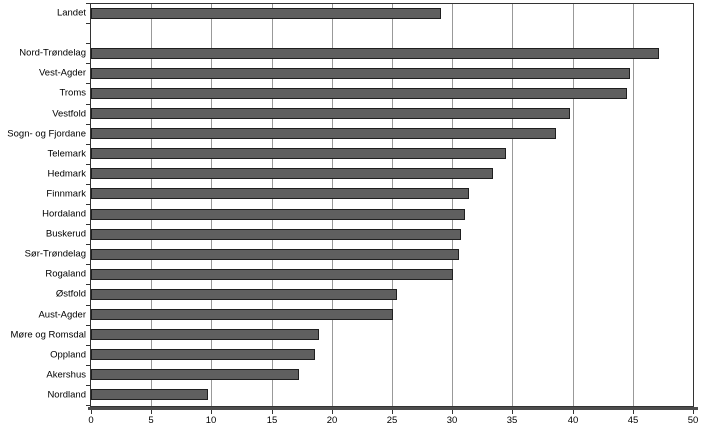 The image size is (701, 426). I want to click on y-axis-label: Troms, so click(72, 93).